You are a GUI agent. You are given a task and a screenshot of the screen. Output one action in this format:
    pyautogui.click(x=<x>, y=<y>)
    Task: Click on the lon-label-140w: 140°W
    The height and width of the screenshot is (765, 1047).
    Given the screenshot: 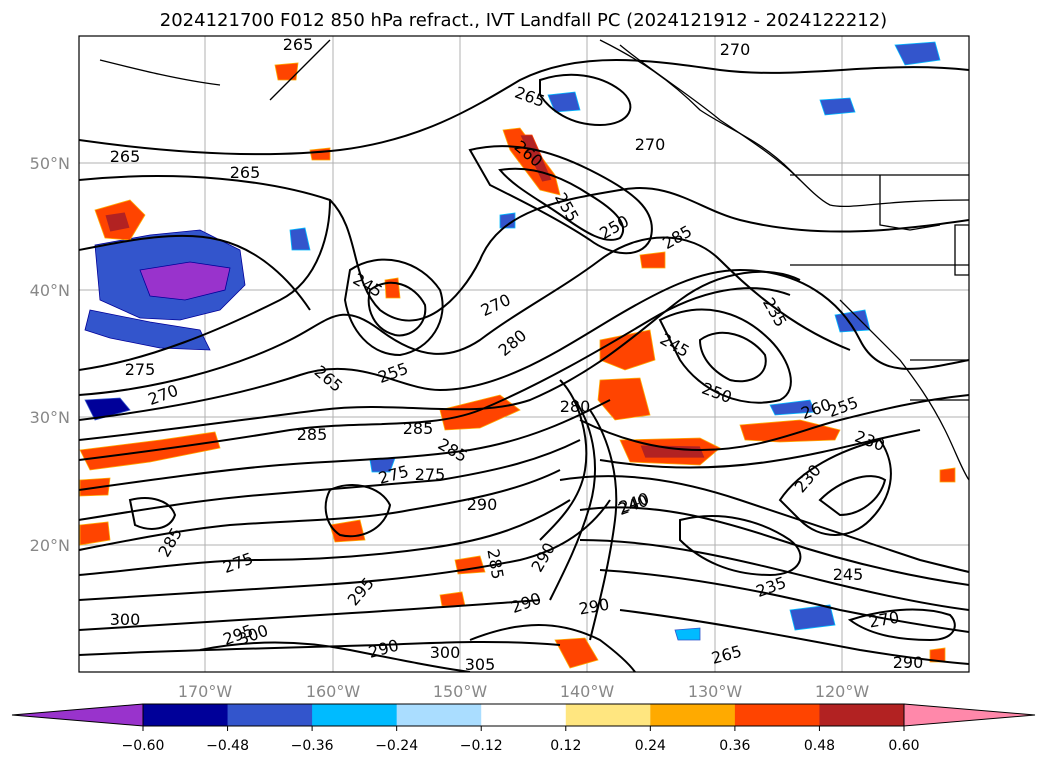 What is the action you would take?
    pyautogui.click(x=587, y=691)
    